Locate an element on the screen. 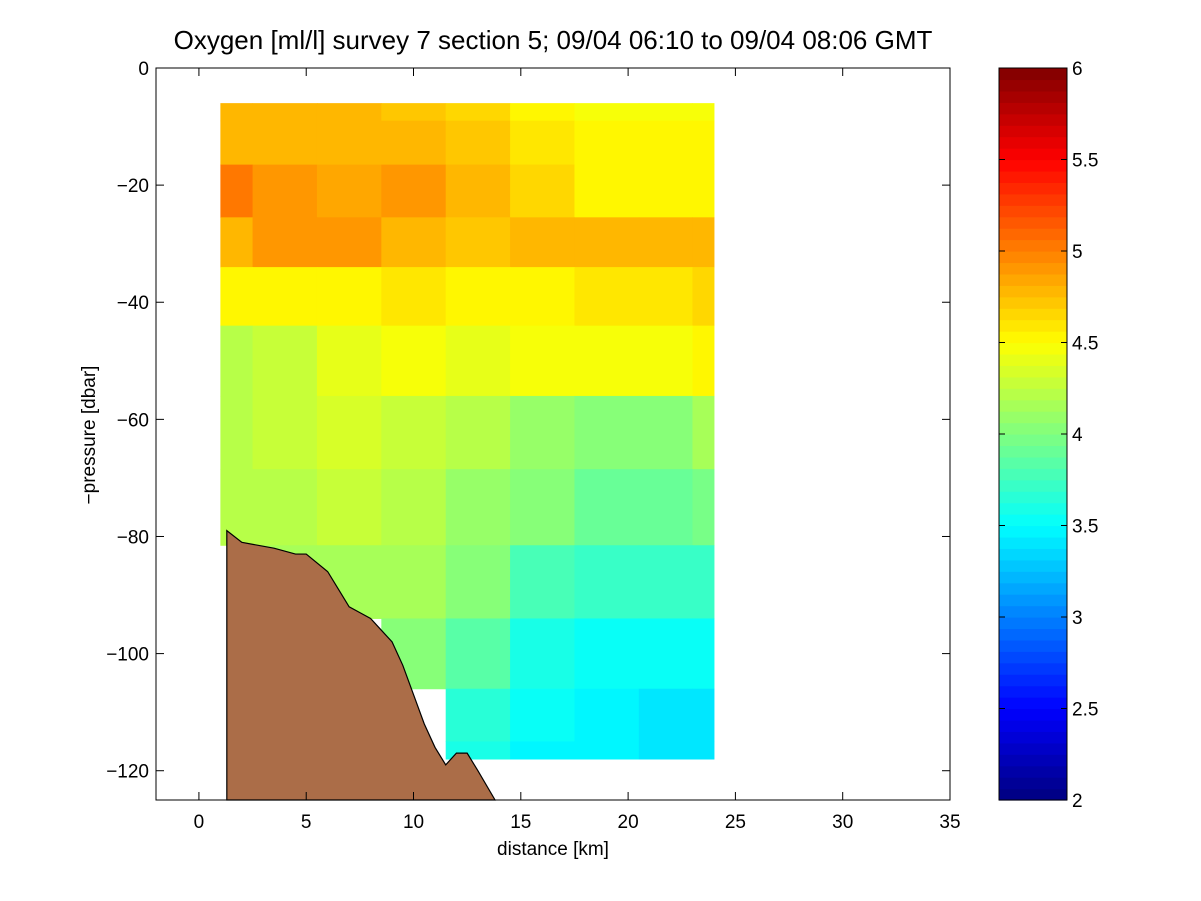  y-tick-label: −40 is located at coordinates (133, 303).